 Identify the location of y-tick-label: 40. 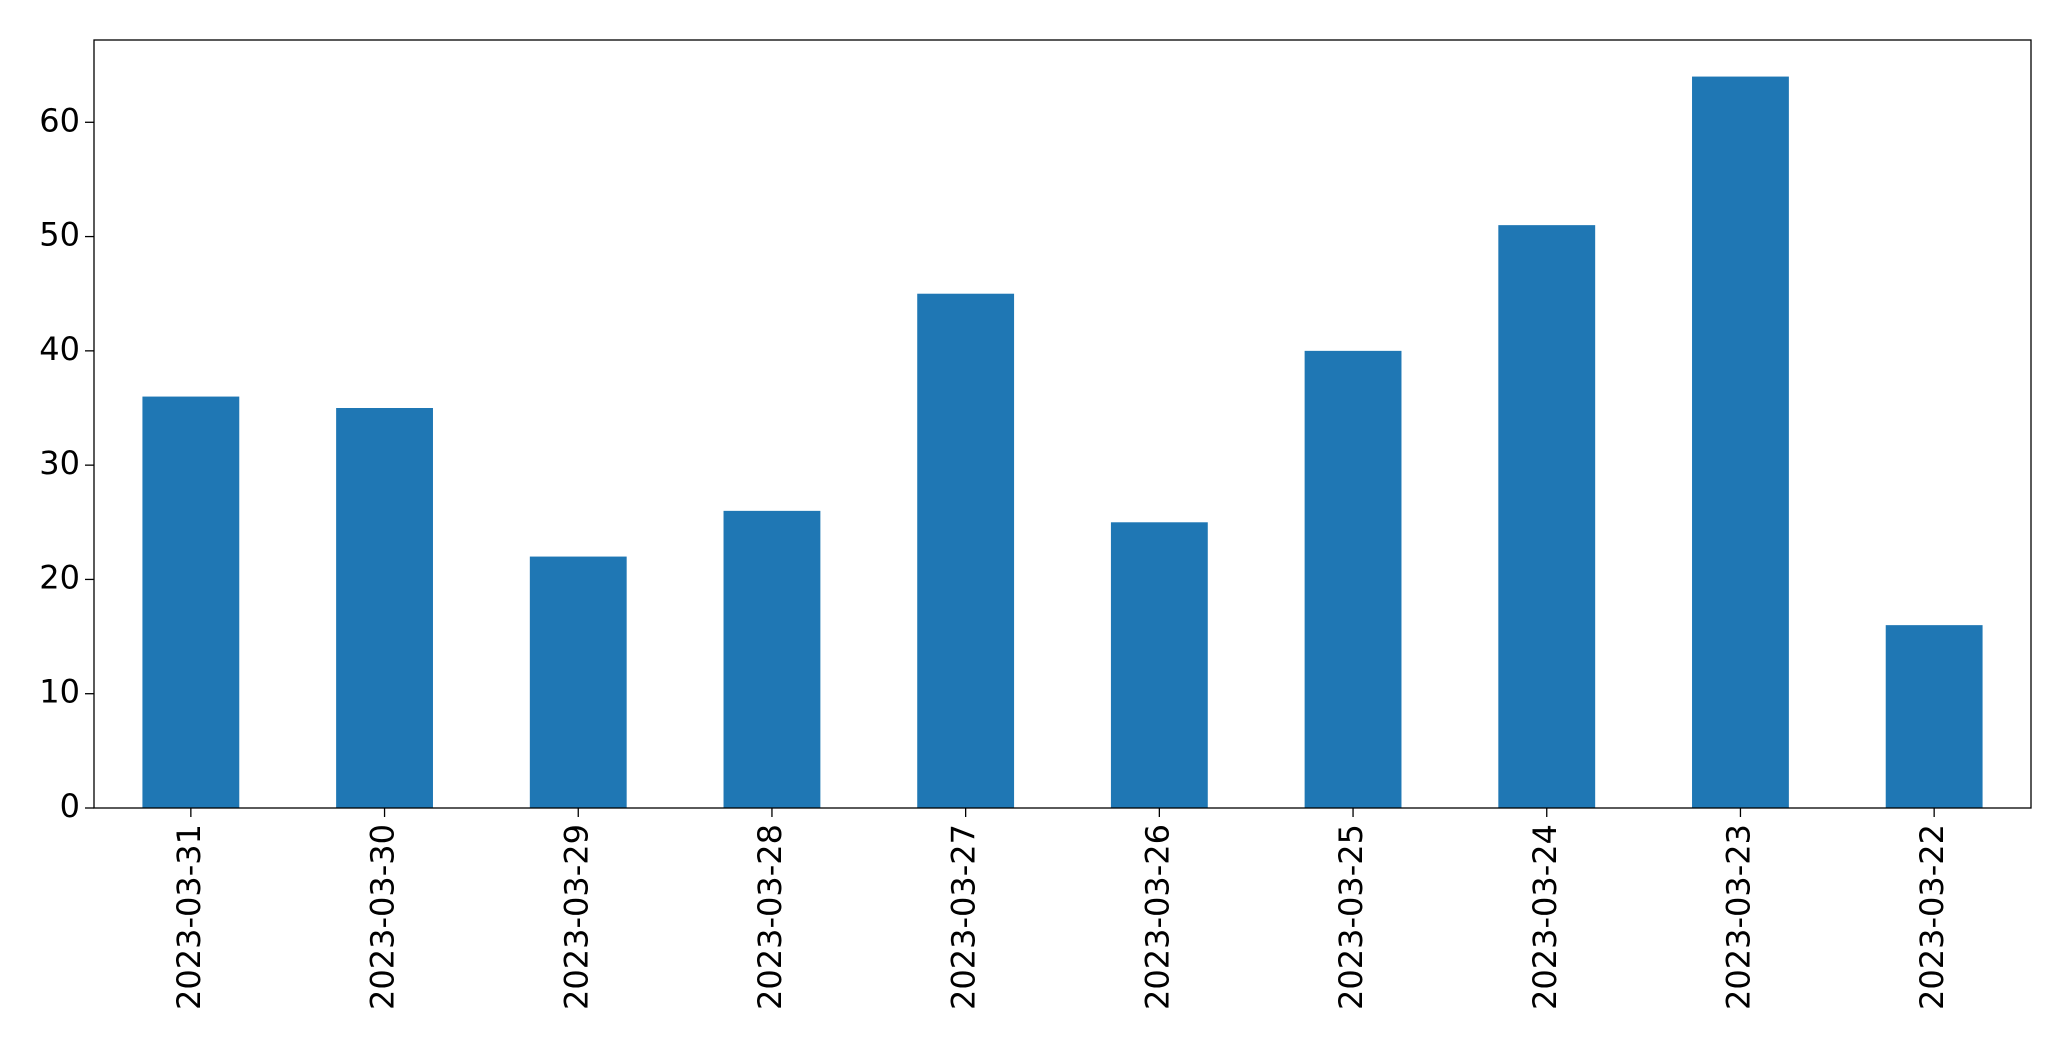
(59, 349).